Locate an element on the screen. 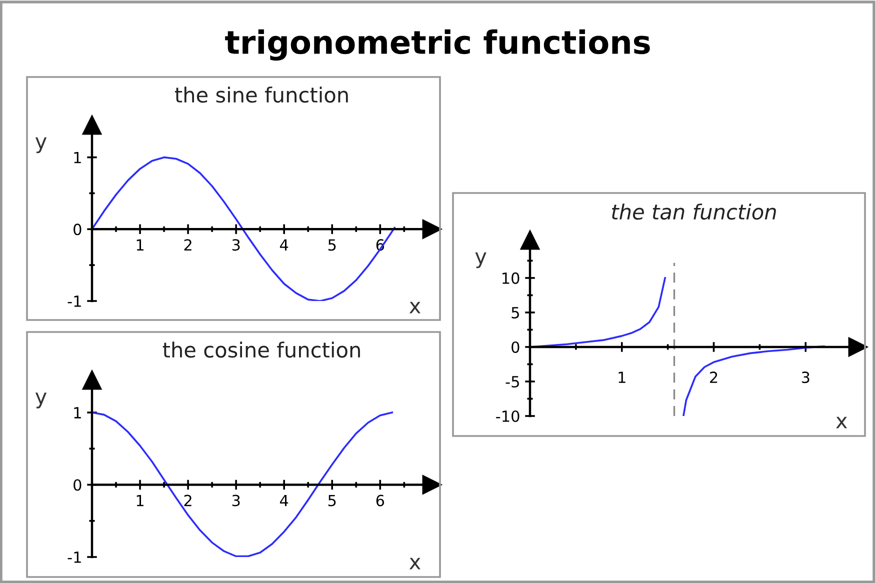  chart-title: the tan function is located at coordinates (694, 212).